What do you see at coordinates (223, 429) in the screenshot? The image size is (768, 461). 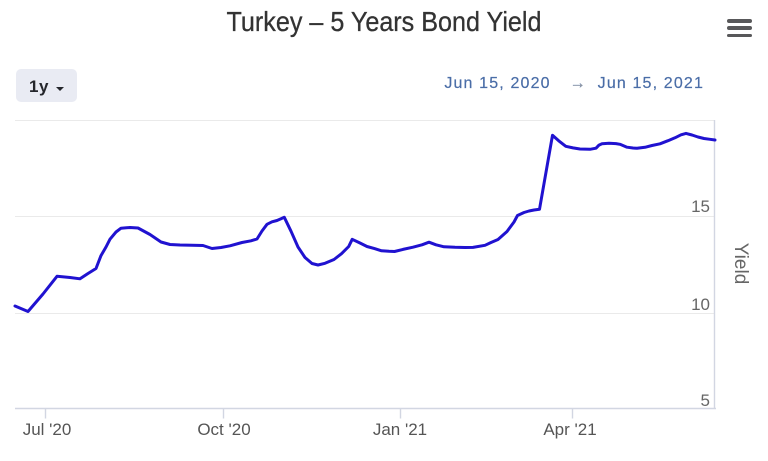 I see `svg-text: Oct '20` at bounding box center [223, 429].